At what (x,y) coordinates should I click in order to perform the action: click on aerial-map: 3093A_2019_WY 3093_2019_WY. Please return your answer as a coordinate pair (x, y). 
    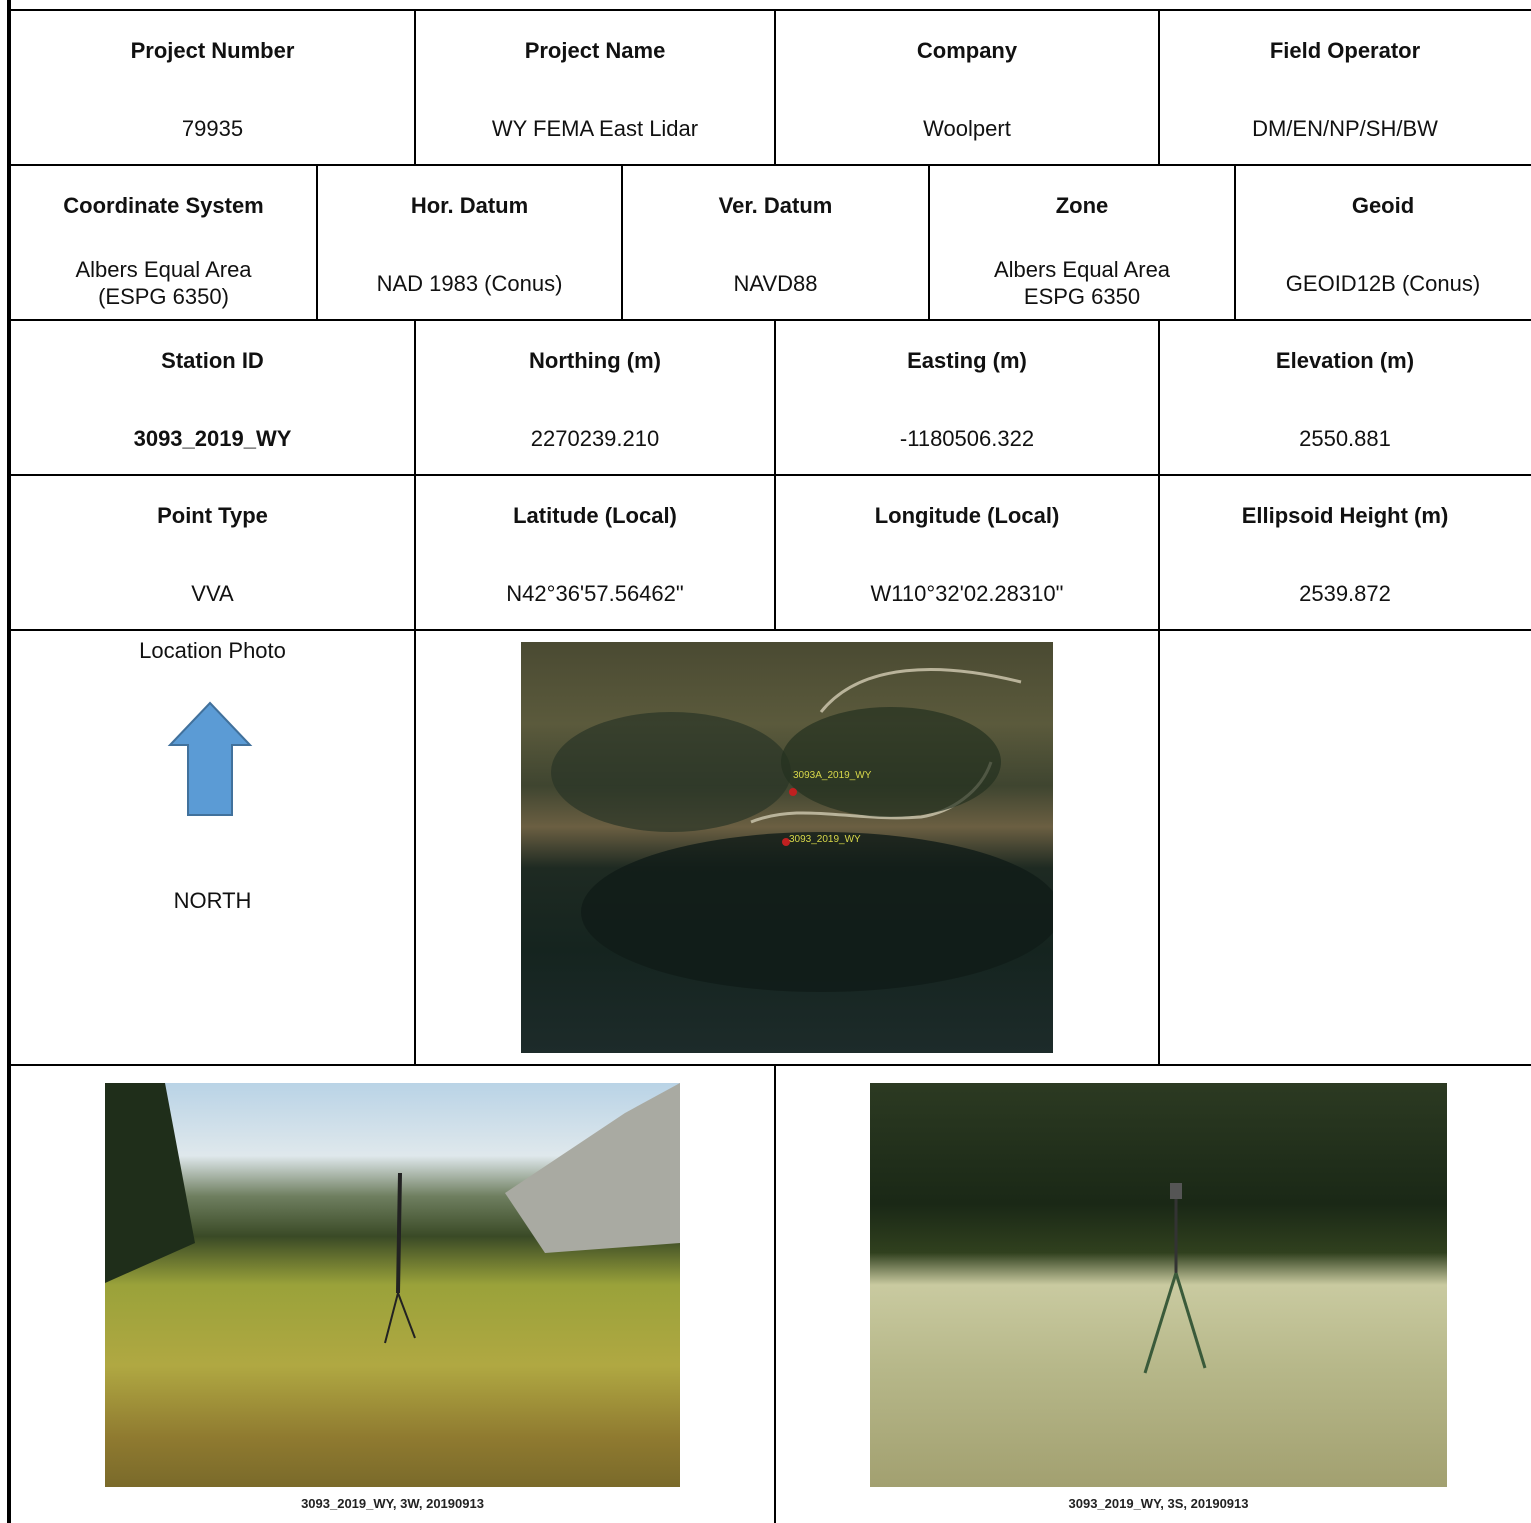
    Looking at the image, I should click on (787, 847).